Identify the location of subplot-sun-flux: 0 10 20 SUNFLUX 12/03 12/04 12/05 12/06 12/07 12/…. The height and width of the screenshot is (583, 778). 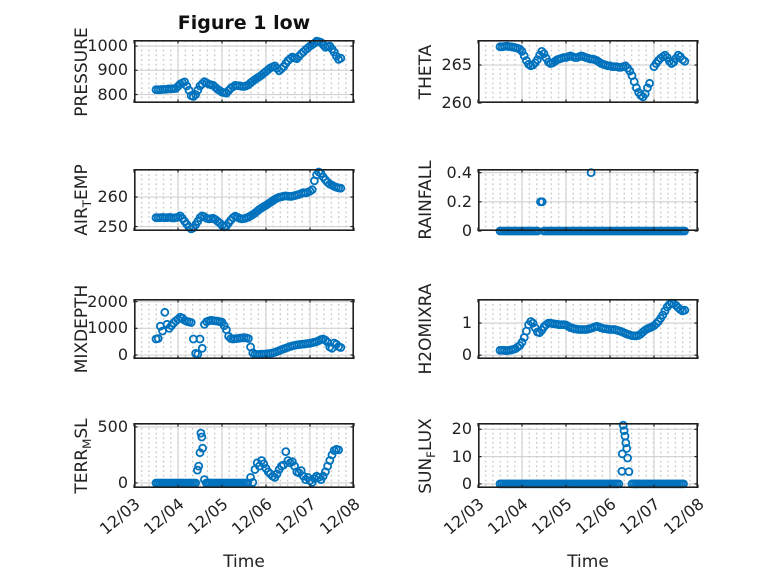
(562, 478).